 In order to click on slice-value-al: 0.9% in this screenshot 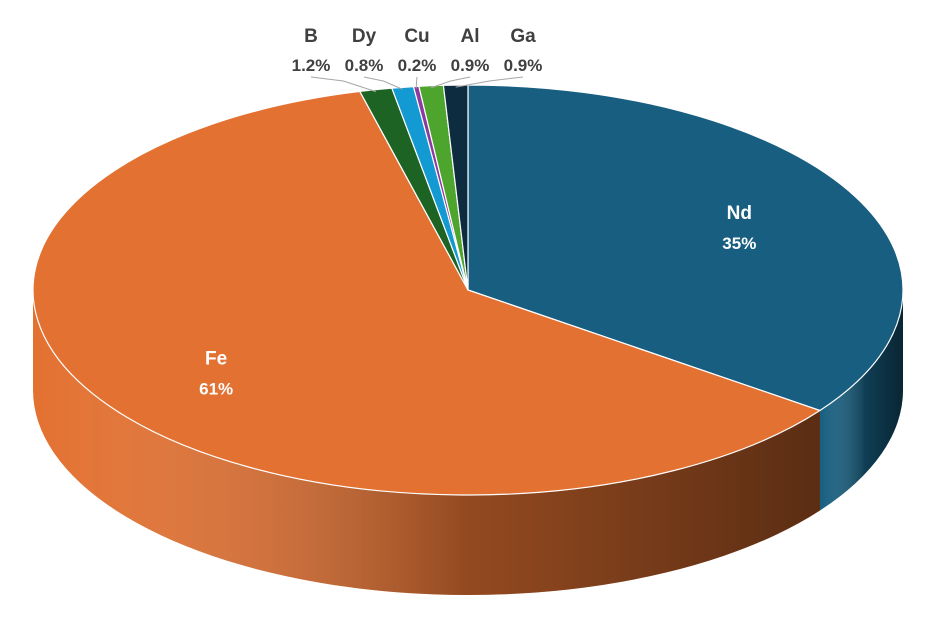, I will do `click(470, 65)`.